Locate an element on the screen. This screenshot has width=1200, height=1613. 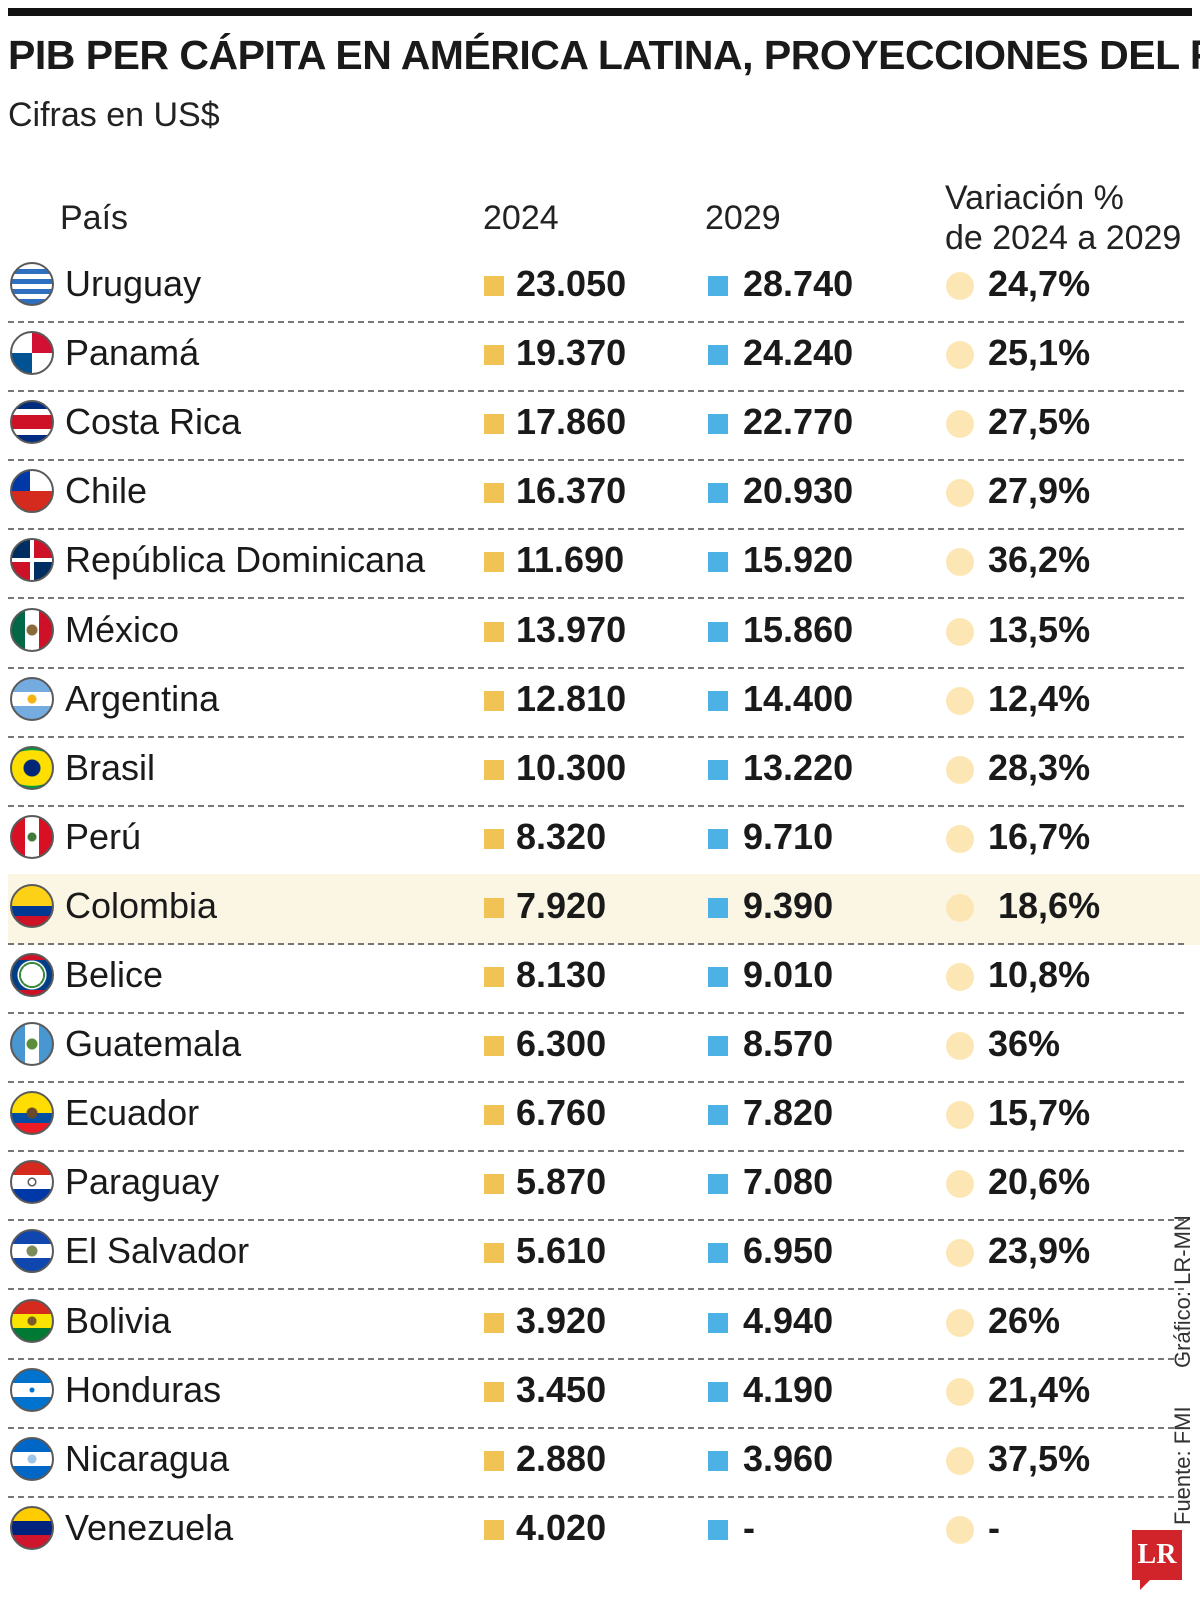
table-row: Guatemala 6.300 8.570 36% is located at coordinates (604, 1048).